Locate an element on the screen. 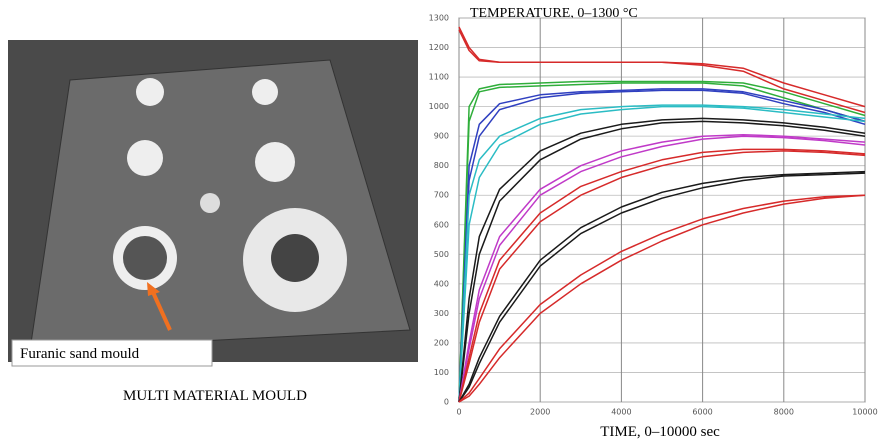 This screenshot has height=446, width=880. y-tick-label: 800 is located at coordinates (441, 165).